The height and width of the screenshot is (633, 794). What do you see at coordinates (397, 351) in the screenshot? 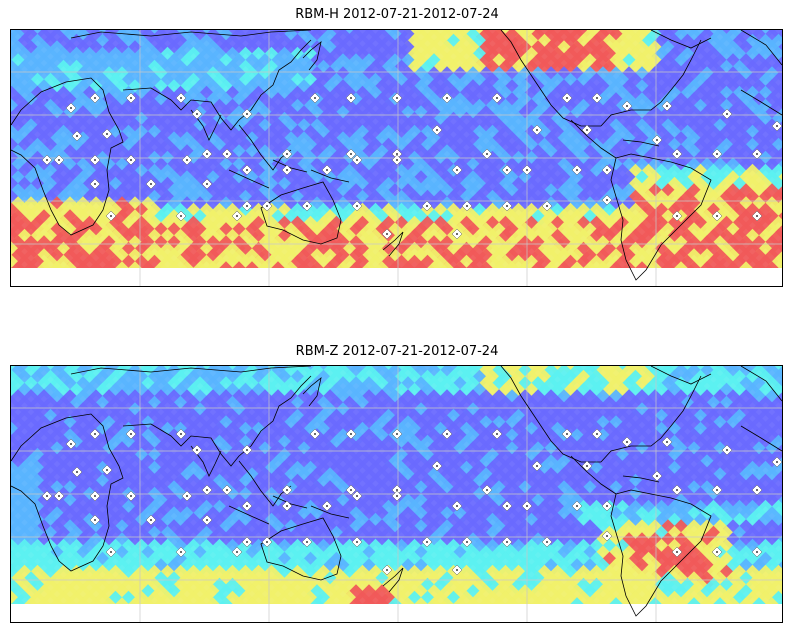
I see `panel-title-rbm-z: RBM-Z 2012-07-21-2012-07-24` at bounding box center [397, 351].